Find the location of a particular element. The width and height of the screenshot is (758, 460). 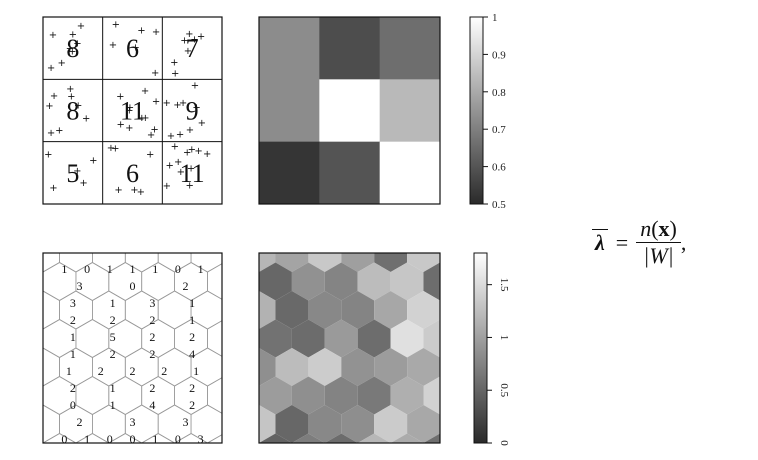

quadrat-intensity-map is located at coordinates (349, 110).